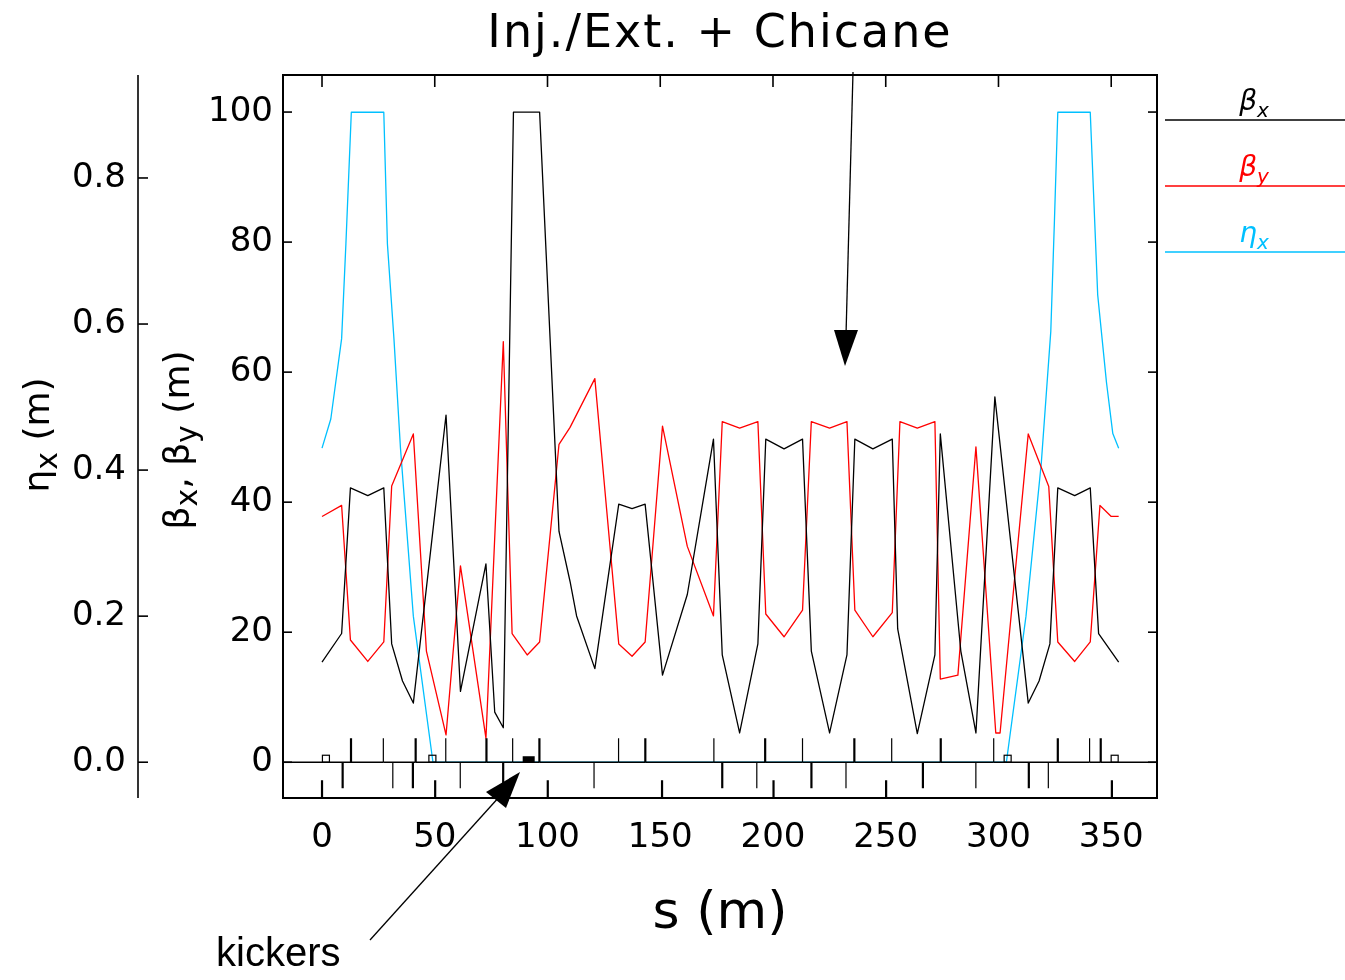 Image resolution: width=1345 pixels, height=980 pixels. Describe the element at coordinates (240, 108) in the screenshot. I see `y-tick-label: 100` at that location.